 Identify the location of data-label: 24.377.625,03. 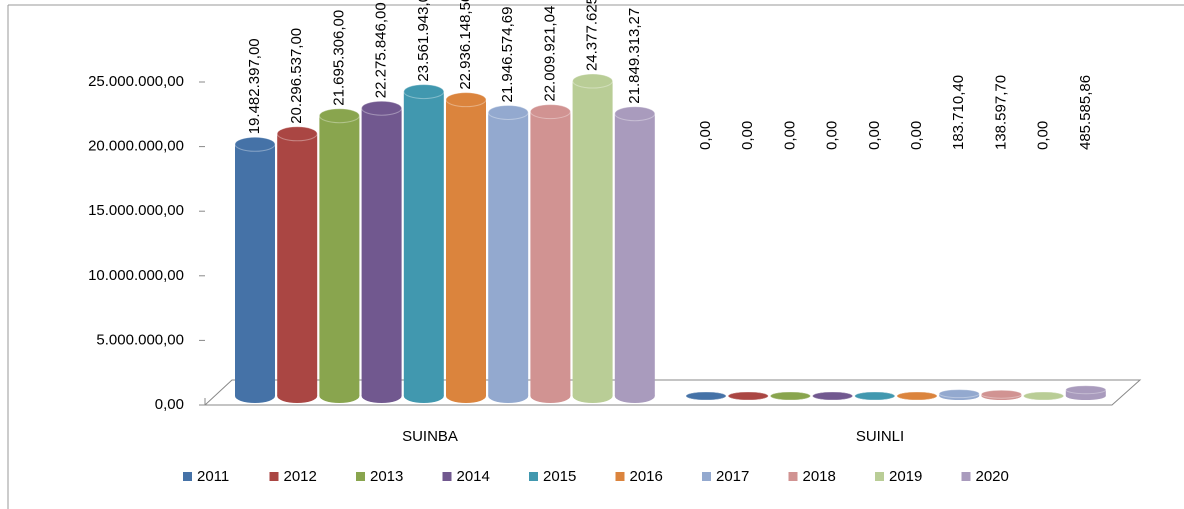
(592, 35).